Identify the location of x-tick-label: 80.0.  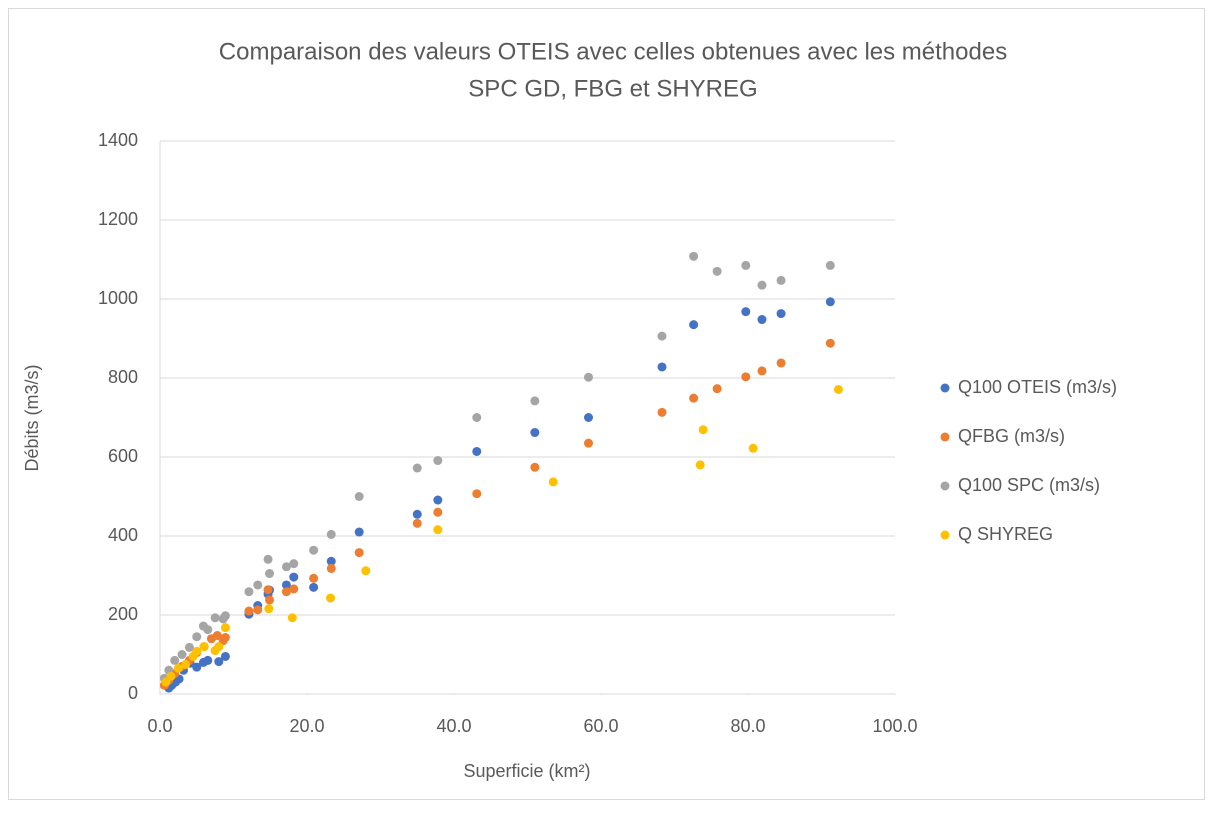
(747, 726).